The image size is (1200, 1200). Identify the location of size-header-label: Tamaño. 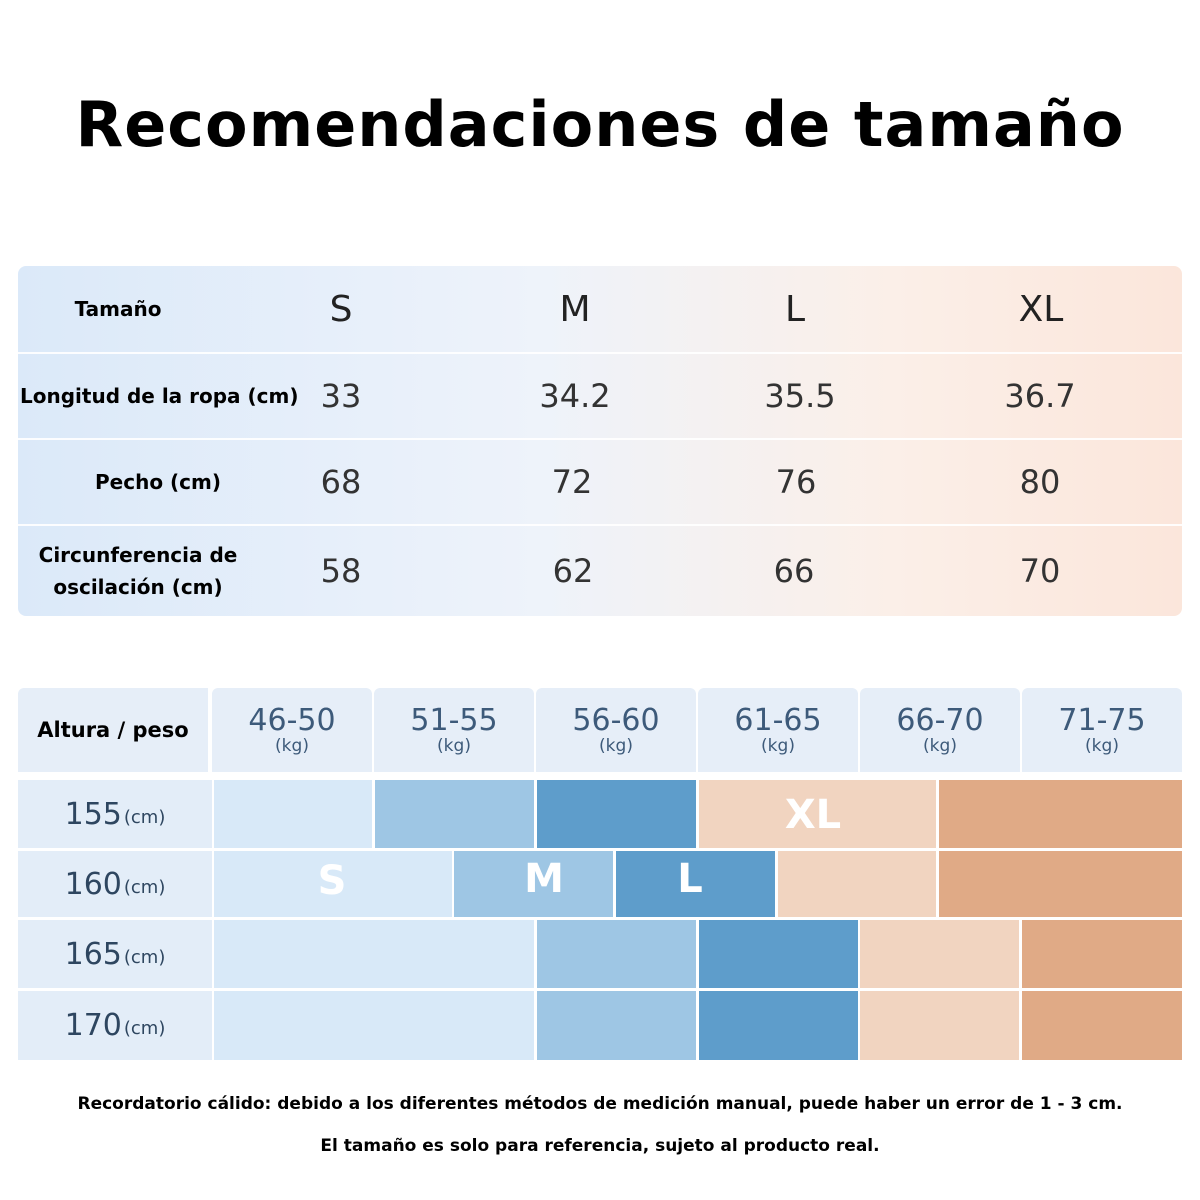
(118, 309).